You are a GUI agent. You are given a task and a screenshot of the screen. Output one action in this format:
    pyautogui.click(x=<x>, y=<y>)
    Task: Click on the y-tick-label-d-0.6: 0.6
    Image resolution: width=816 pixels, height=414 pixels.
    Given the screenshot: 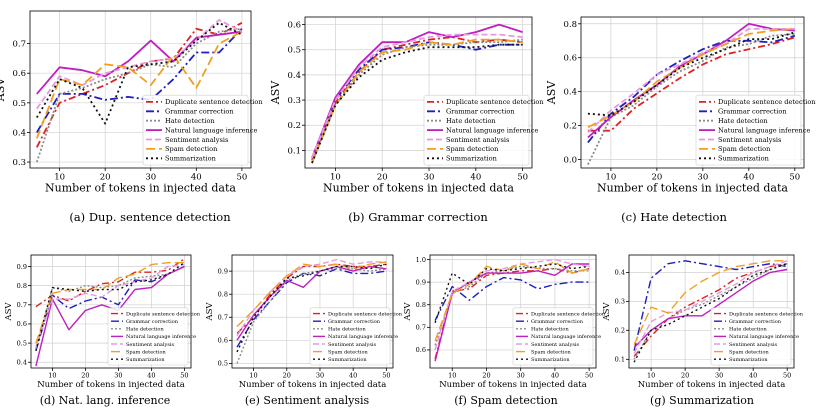 What is the action you would take?
    pyautogui.click(x=22, y=324)
    